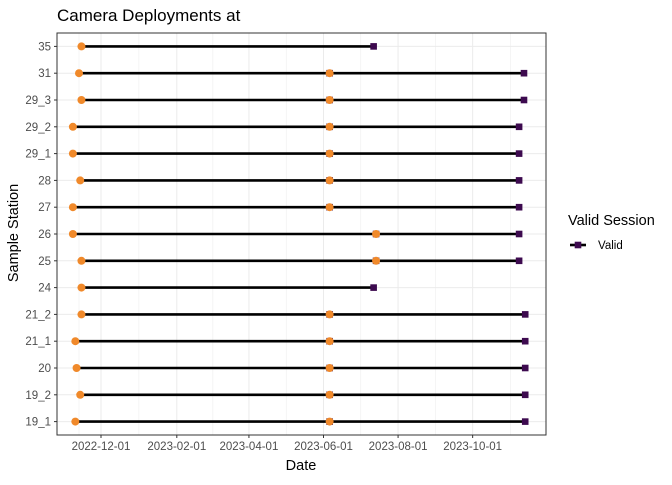 The height and width of the screenshot is (485, 672). What do you see at coordinates (38, 101) in the screenshot?
I see `y-tick-label: 29_3` at bounding box center [38, 101].